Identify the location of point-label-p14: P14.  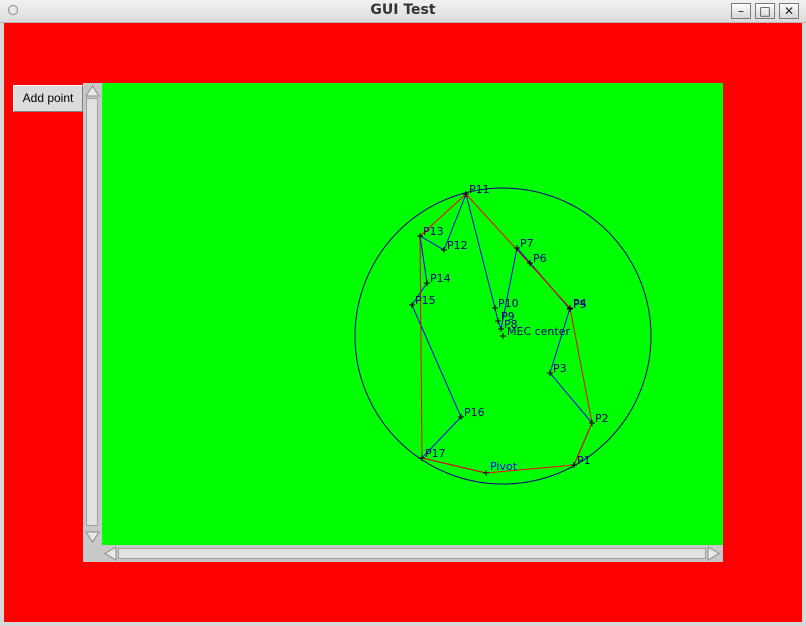
(440, 278).